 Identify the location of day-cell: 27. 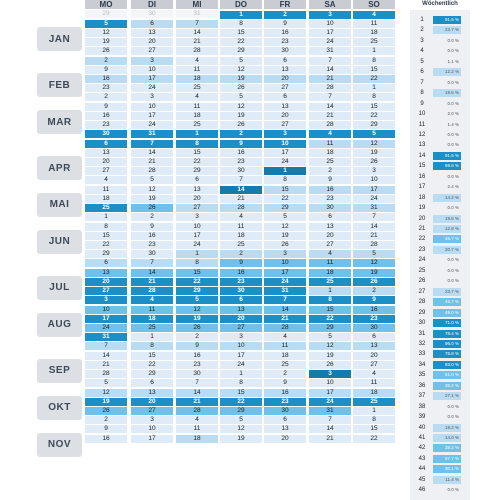
(330, 245).